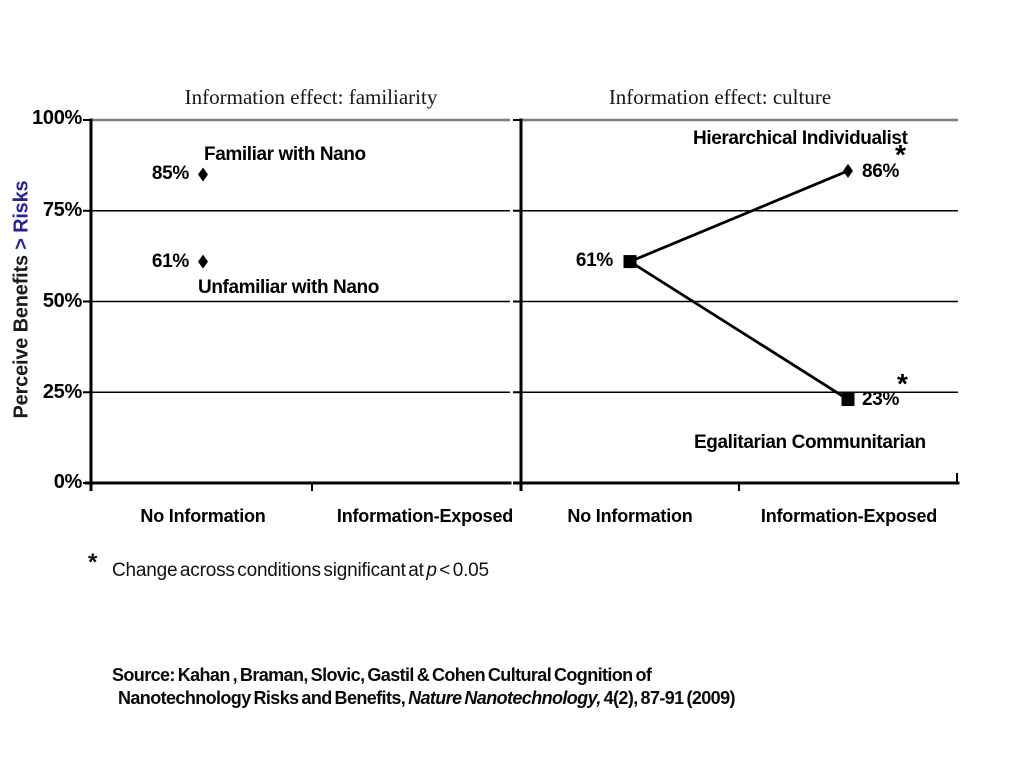 Image resolution: width=1024 pixels, height=768 pixels. I want to click on source-line-2-journal: Nature Nanotechnology,, so click(504, 698).